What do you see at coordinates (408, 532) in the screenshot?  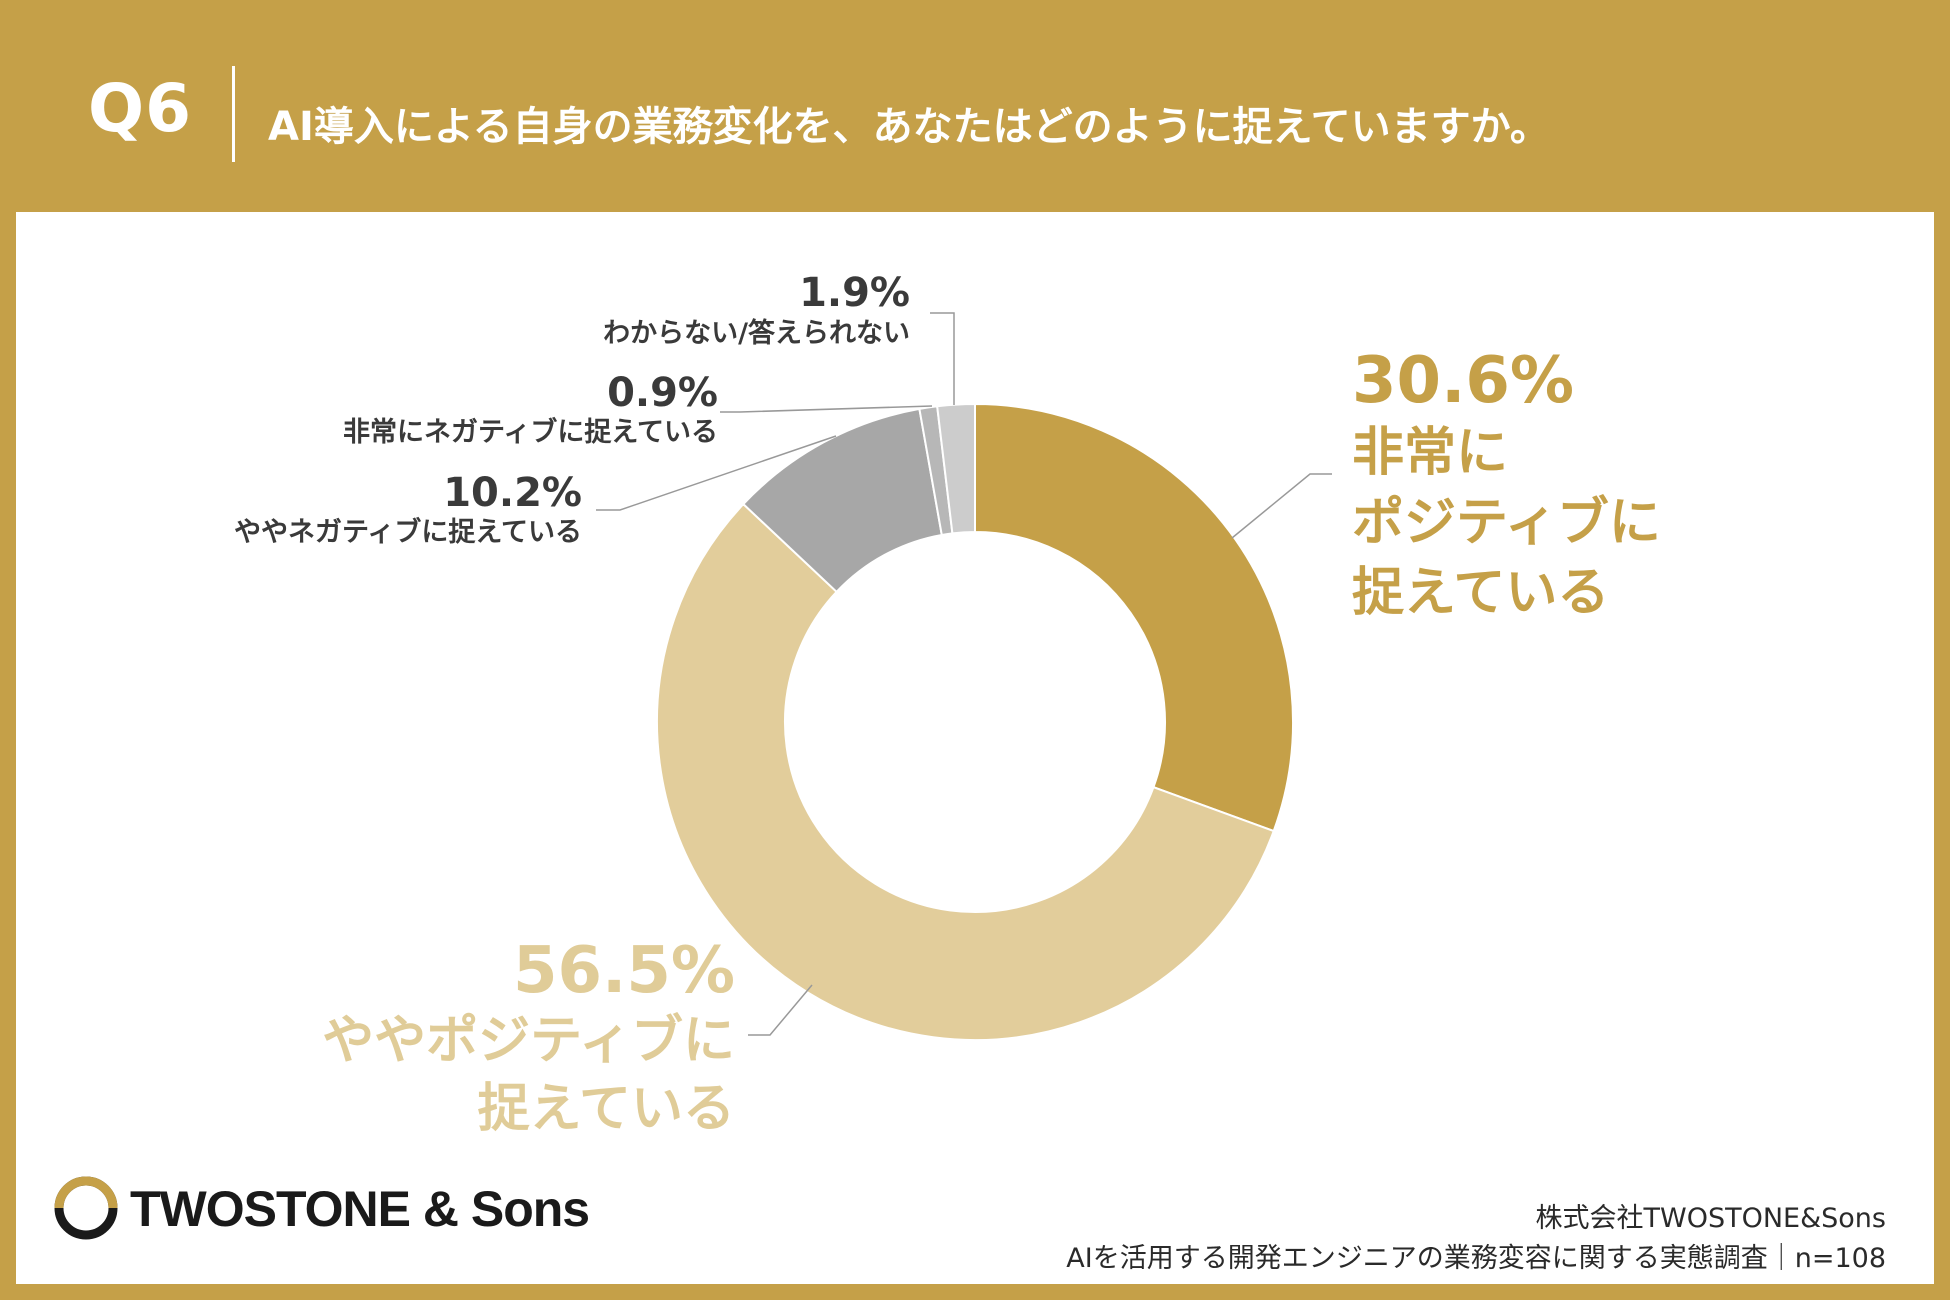 I see `label-somewhat-negative: ややネガティブに捉えている` at bounding box center [408, 532].